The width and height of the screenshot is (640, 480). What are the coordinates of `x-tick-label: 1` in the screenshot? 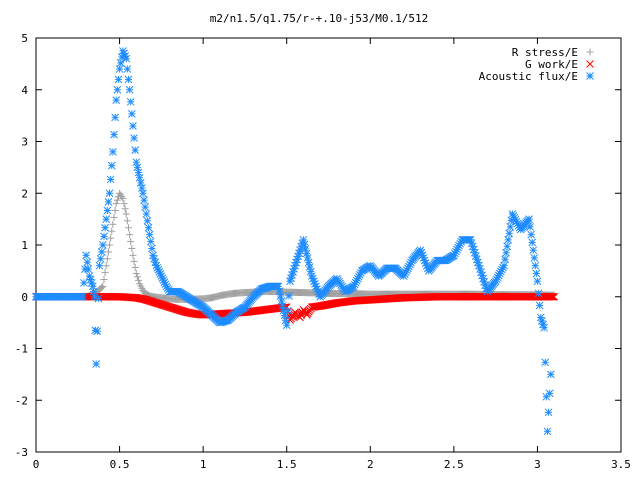 It's located at (203, 464).